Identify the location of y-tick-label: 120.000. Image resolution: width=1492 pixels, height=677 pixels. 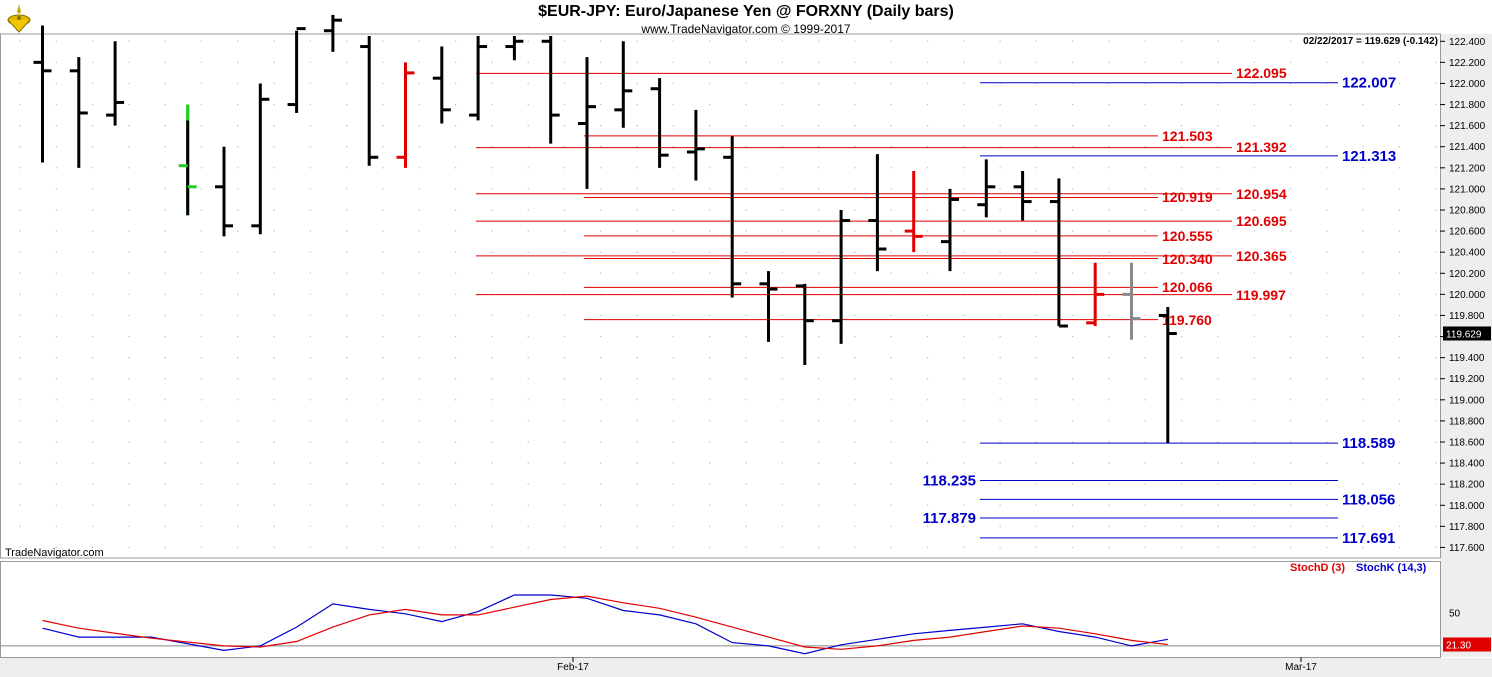
(1467, 295).